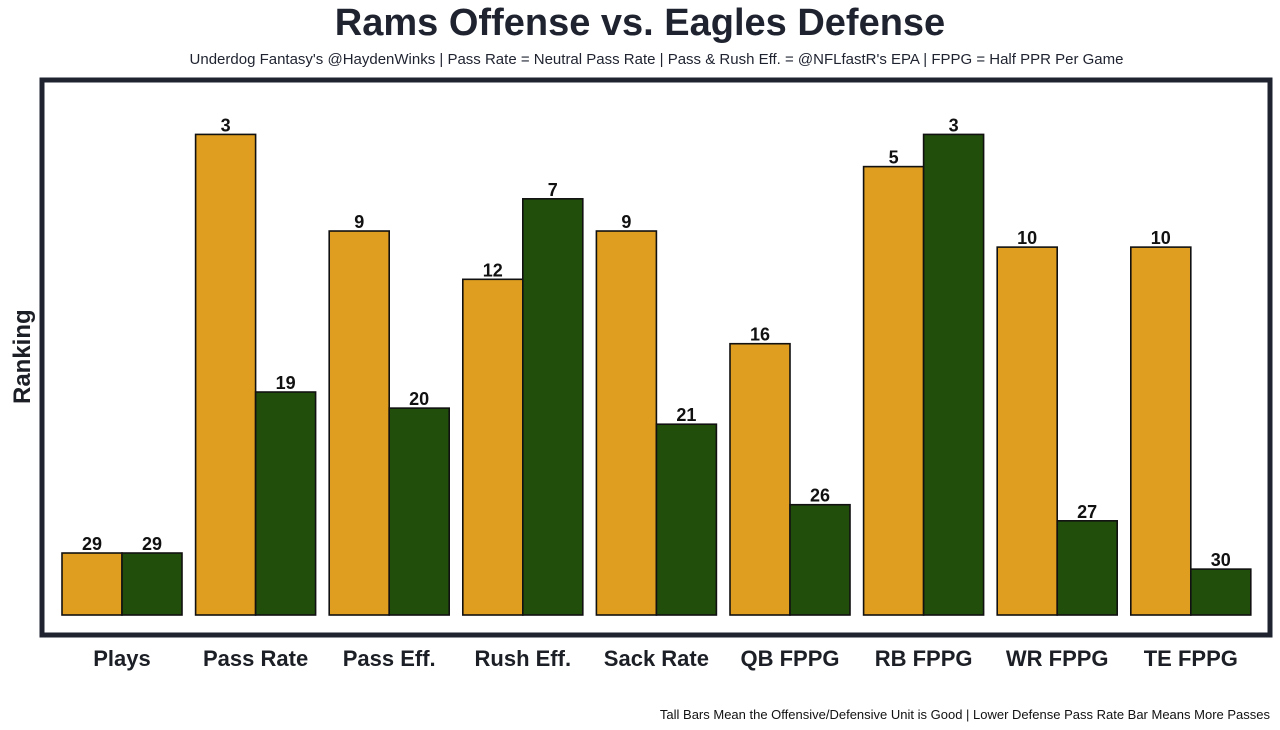  I want to click on x-tick-label: Sack Rate, so click(656, 658).